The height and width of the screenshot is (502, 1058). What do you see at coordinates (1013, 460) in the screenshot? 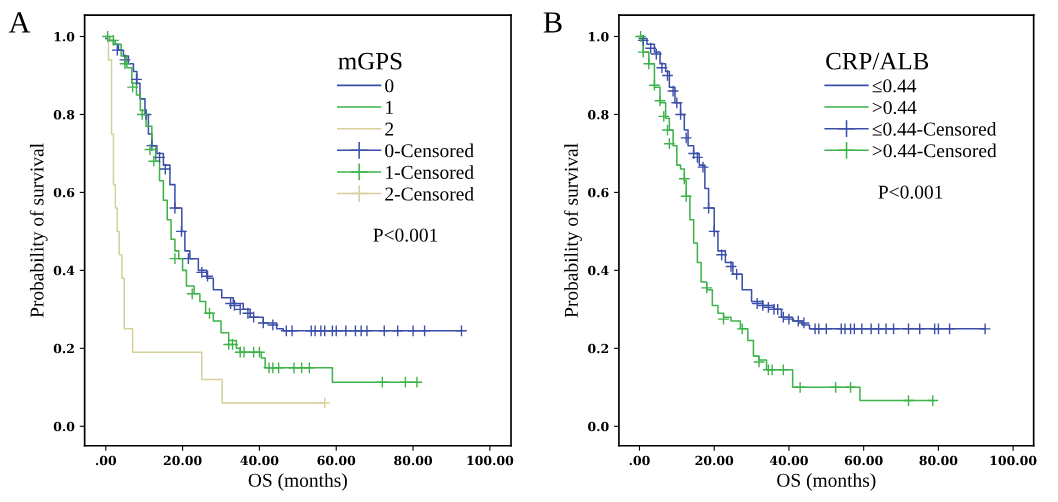
I see `x-tick-label: 100.00` at bounding box center [1013, 460].